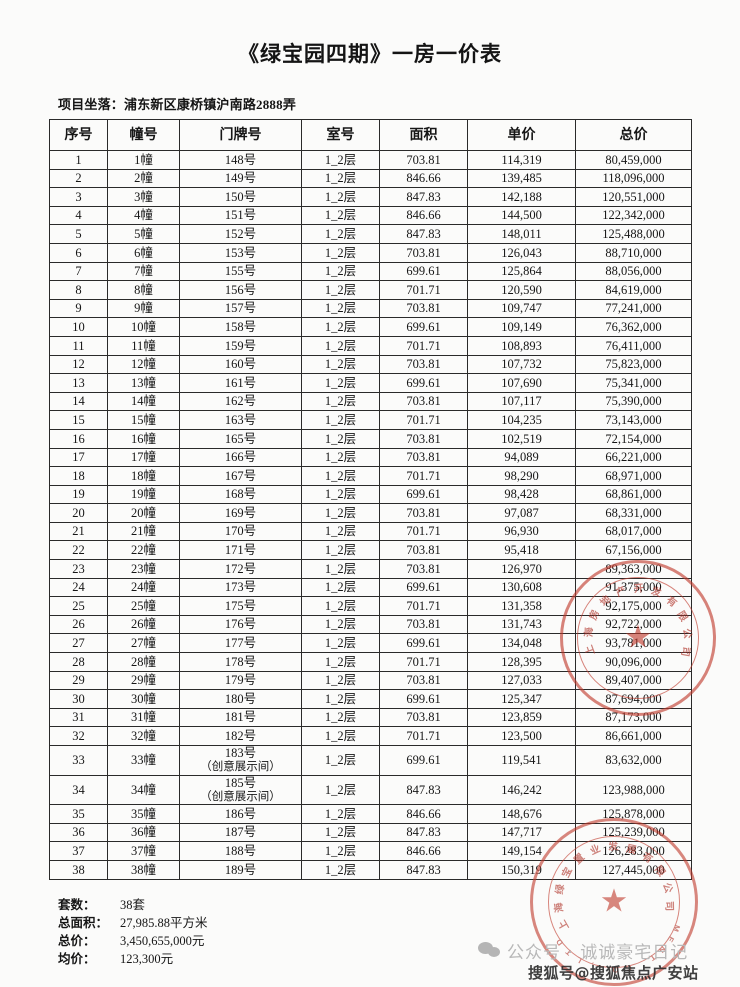 The height and width of the screenshot is (987, 740). I want to click on cell-building: 15幢, so click(143, 420).